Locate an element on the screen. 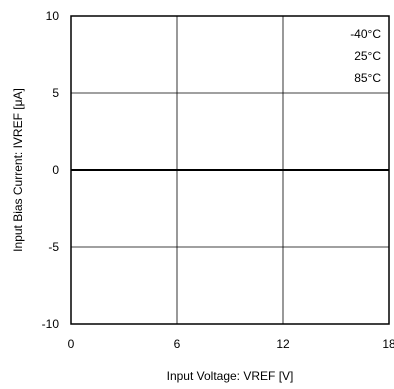 Image resolution: width=394 pixels, height=389 pixels. x-tick-label: 12 is located at coordinates (283, 344).